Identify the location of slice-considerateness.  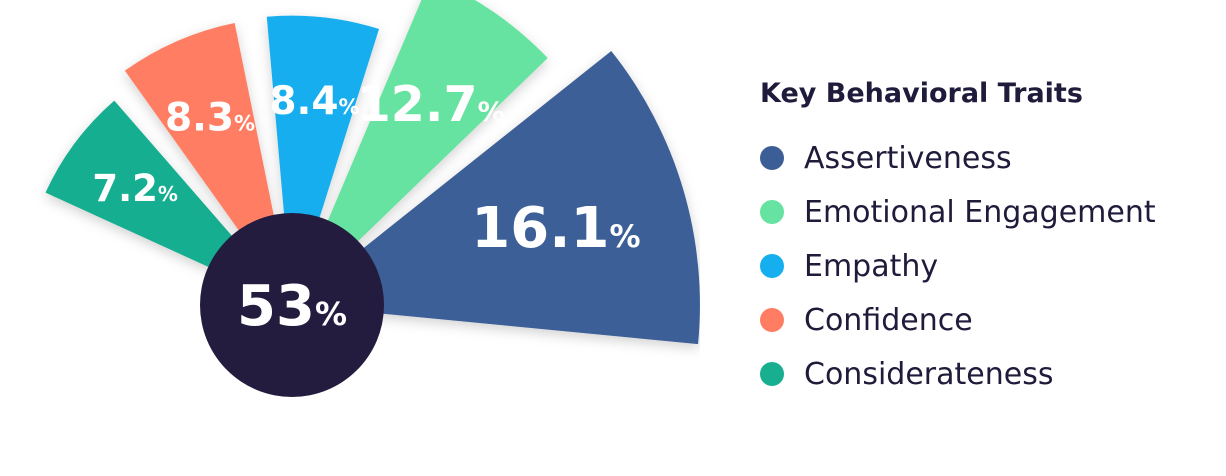
(146, 188).